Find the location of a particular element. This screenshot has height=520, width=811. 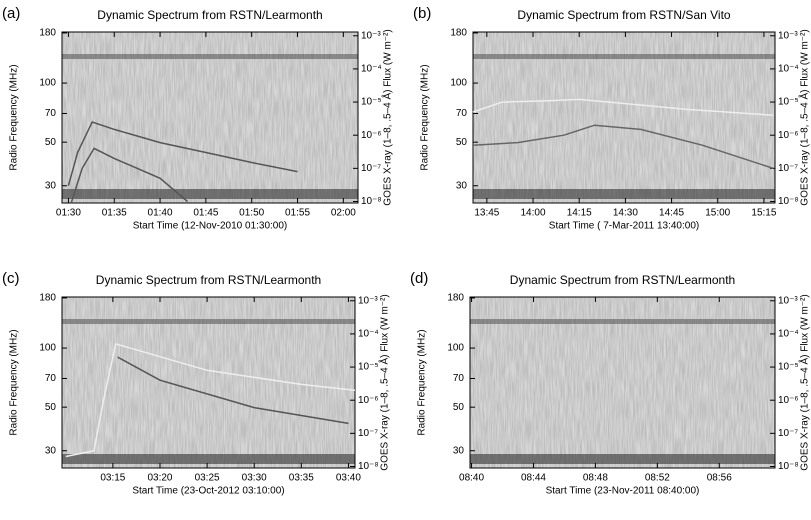

x-tick-label: 08:52 is located at coordinates (657, 478).